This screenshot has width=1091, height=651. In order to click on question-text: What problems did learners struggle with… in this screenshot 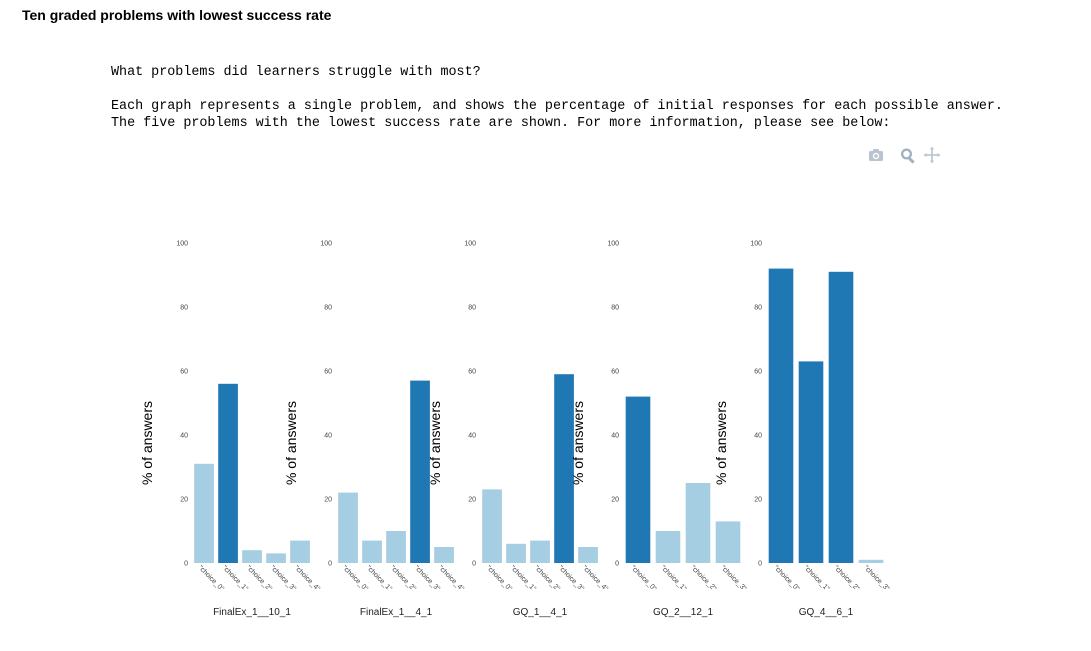, I will do `click(296, 72)`.